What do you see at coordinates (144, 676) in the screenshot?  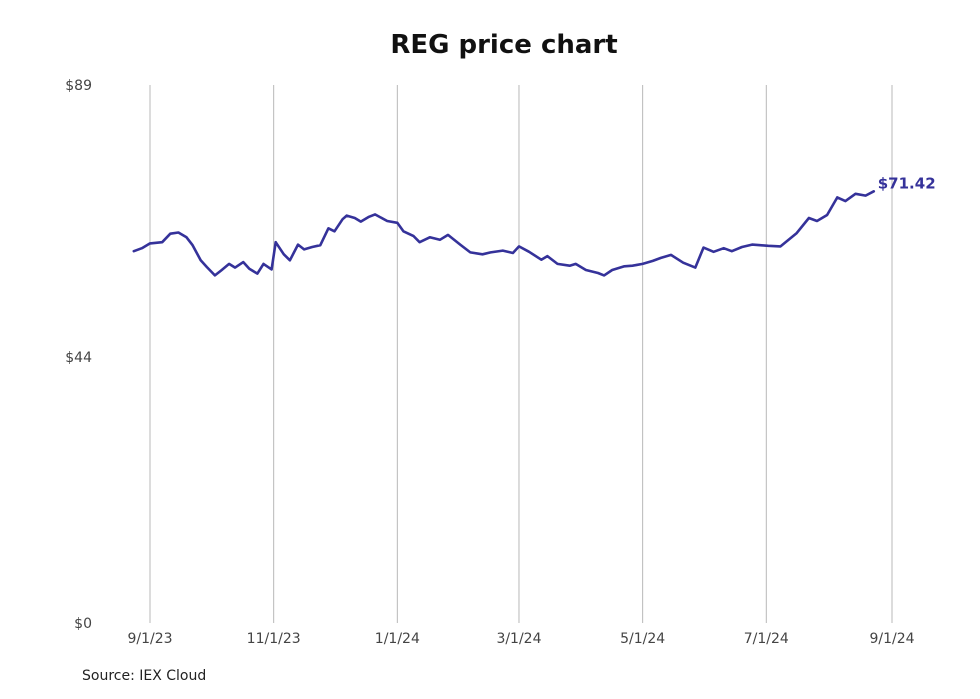 I see `source-note: Source: IEX Cloud` at bounding box center [144, 676].